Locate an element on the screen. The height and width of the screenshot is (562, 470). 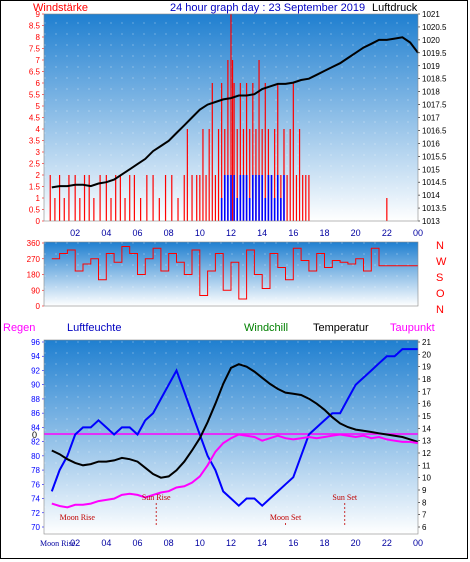
panel1-x-ticks: 02 04 06 08 10 12 14 16 18 20 22 00 is located at coordinates (246, 233).